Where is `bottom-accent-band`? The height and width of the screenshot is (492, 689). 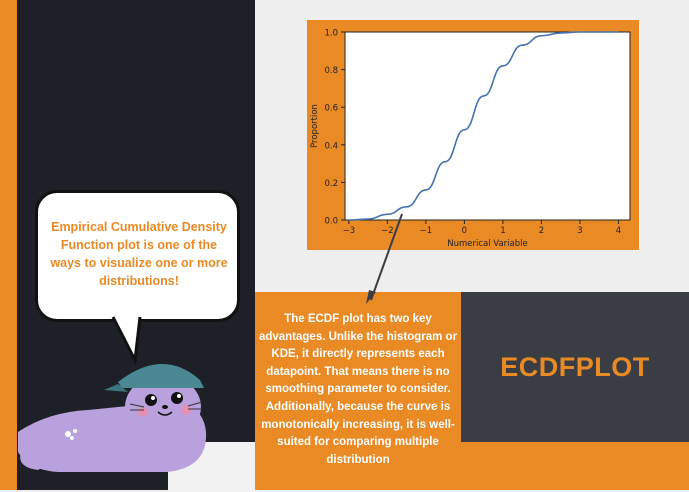 bottom-accent-band is located at coordinates (575, 466).